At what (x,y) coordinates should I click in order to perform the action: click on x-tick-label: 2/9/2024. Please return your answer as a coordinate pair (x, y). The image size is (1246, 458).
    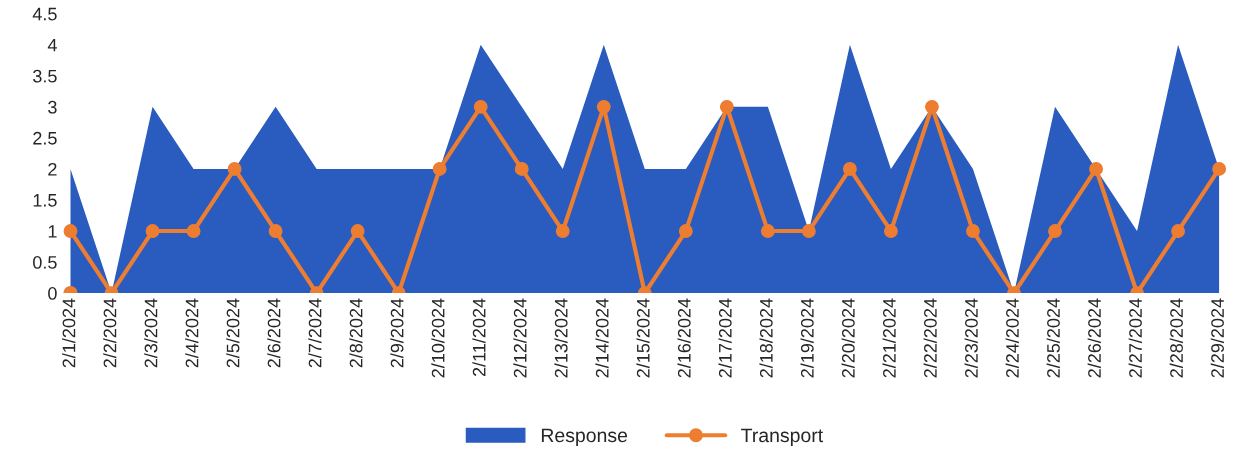
    Looking at the image, I should click on (397, 333).